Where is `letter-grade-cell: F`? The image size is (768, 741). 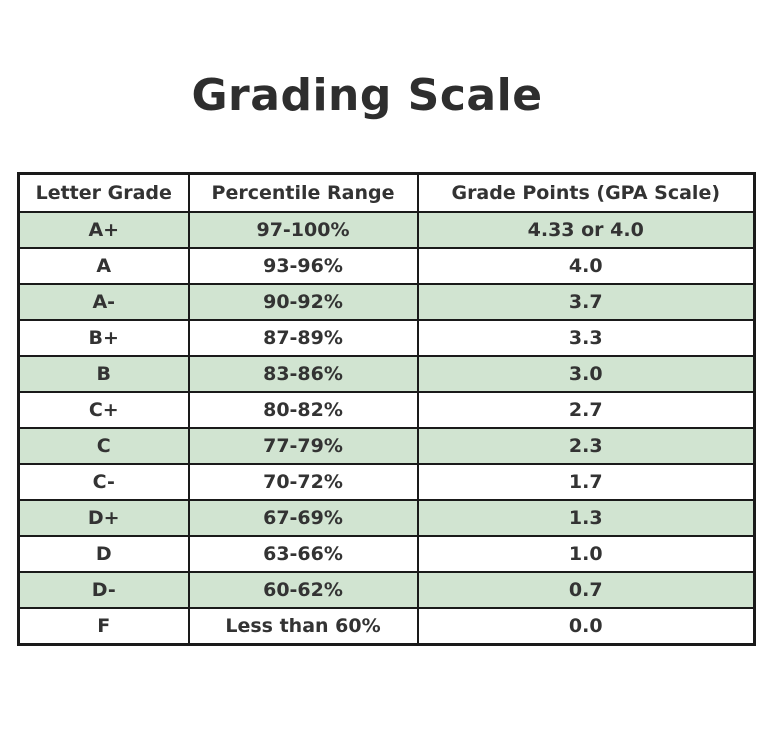
letter-grade-cell: F is located at coordinates (103, 626).